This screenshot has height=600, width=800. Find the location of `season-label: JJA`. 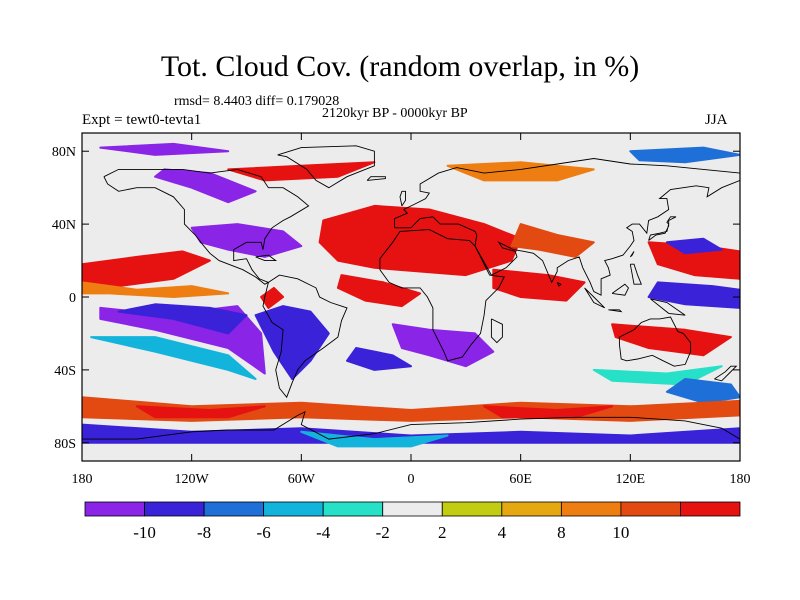

season-label: JJA is located at coordinates (716, 120).